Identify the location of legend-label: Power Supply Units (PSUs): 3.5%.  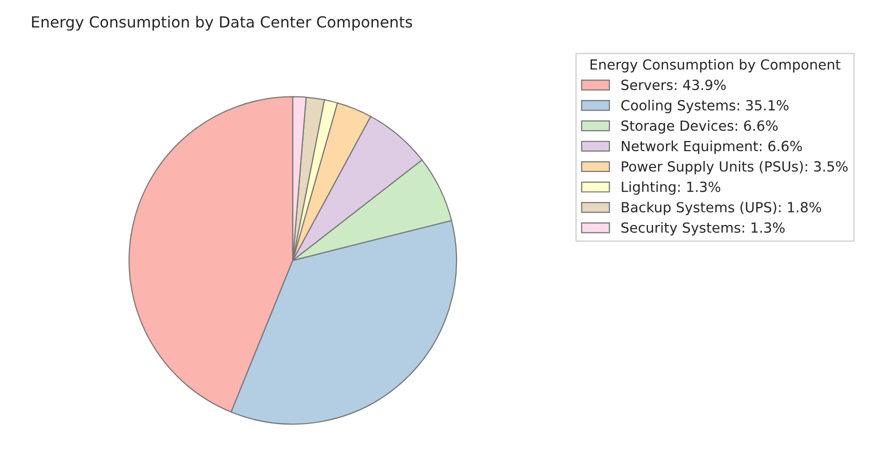
(735, 167).